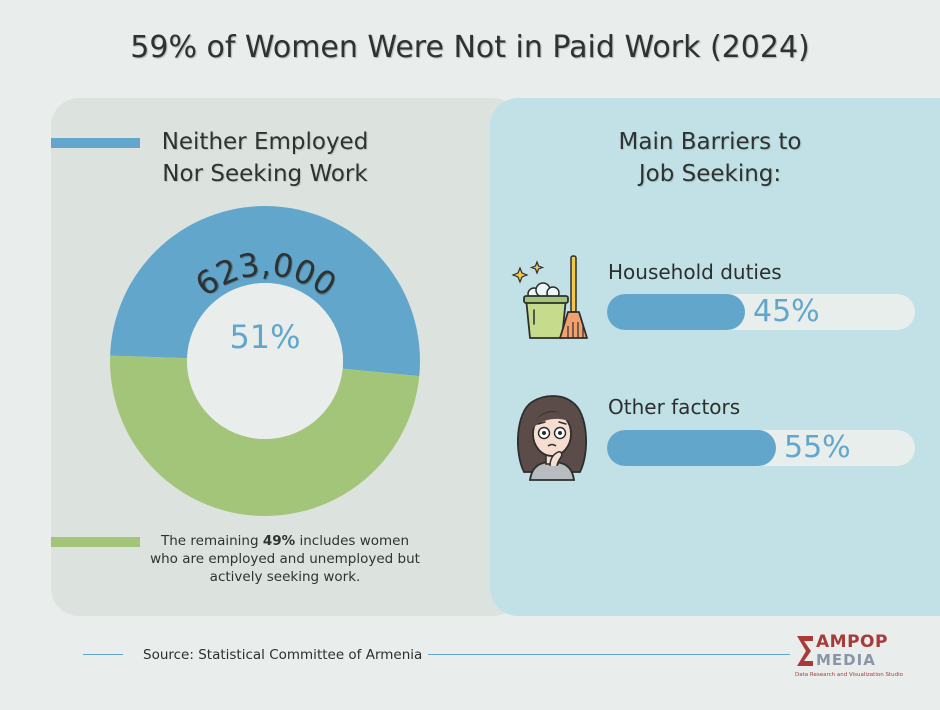  I want to click on barrier-label-household: Household duties, so click(695, 272).